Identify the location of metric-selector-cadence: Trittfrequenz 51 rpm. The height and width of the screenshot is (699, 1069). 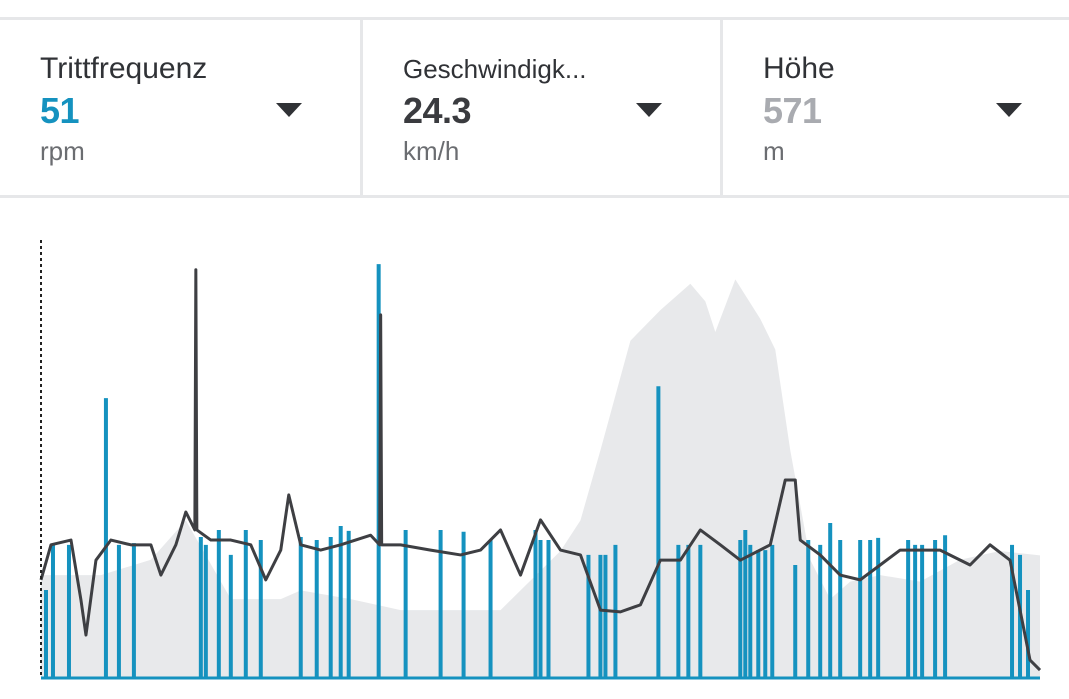
(180, 107).